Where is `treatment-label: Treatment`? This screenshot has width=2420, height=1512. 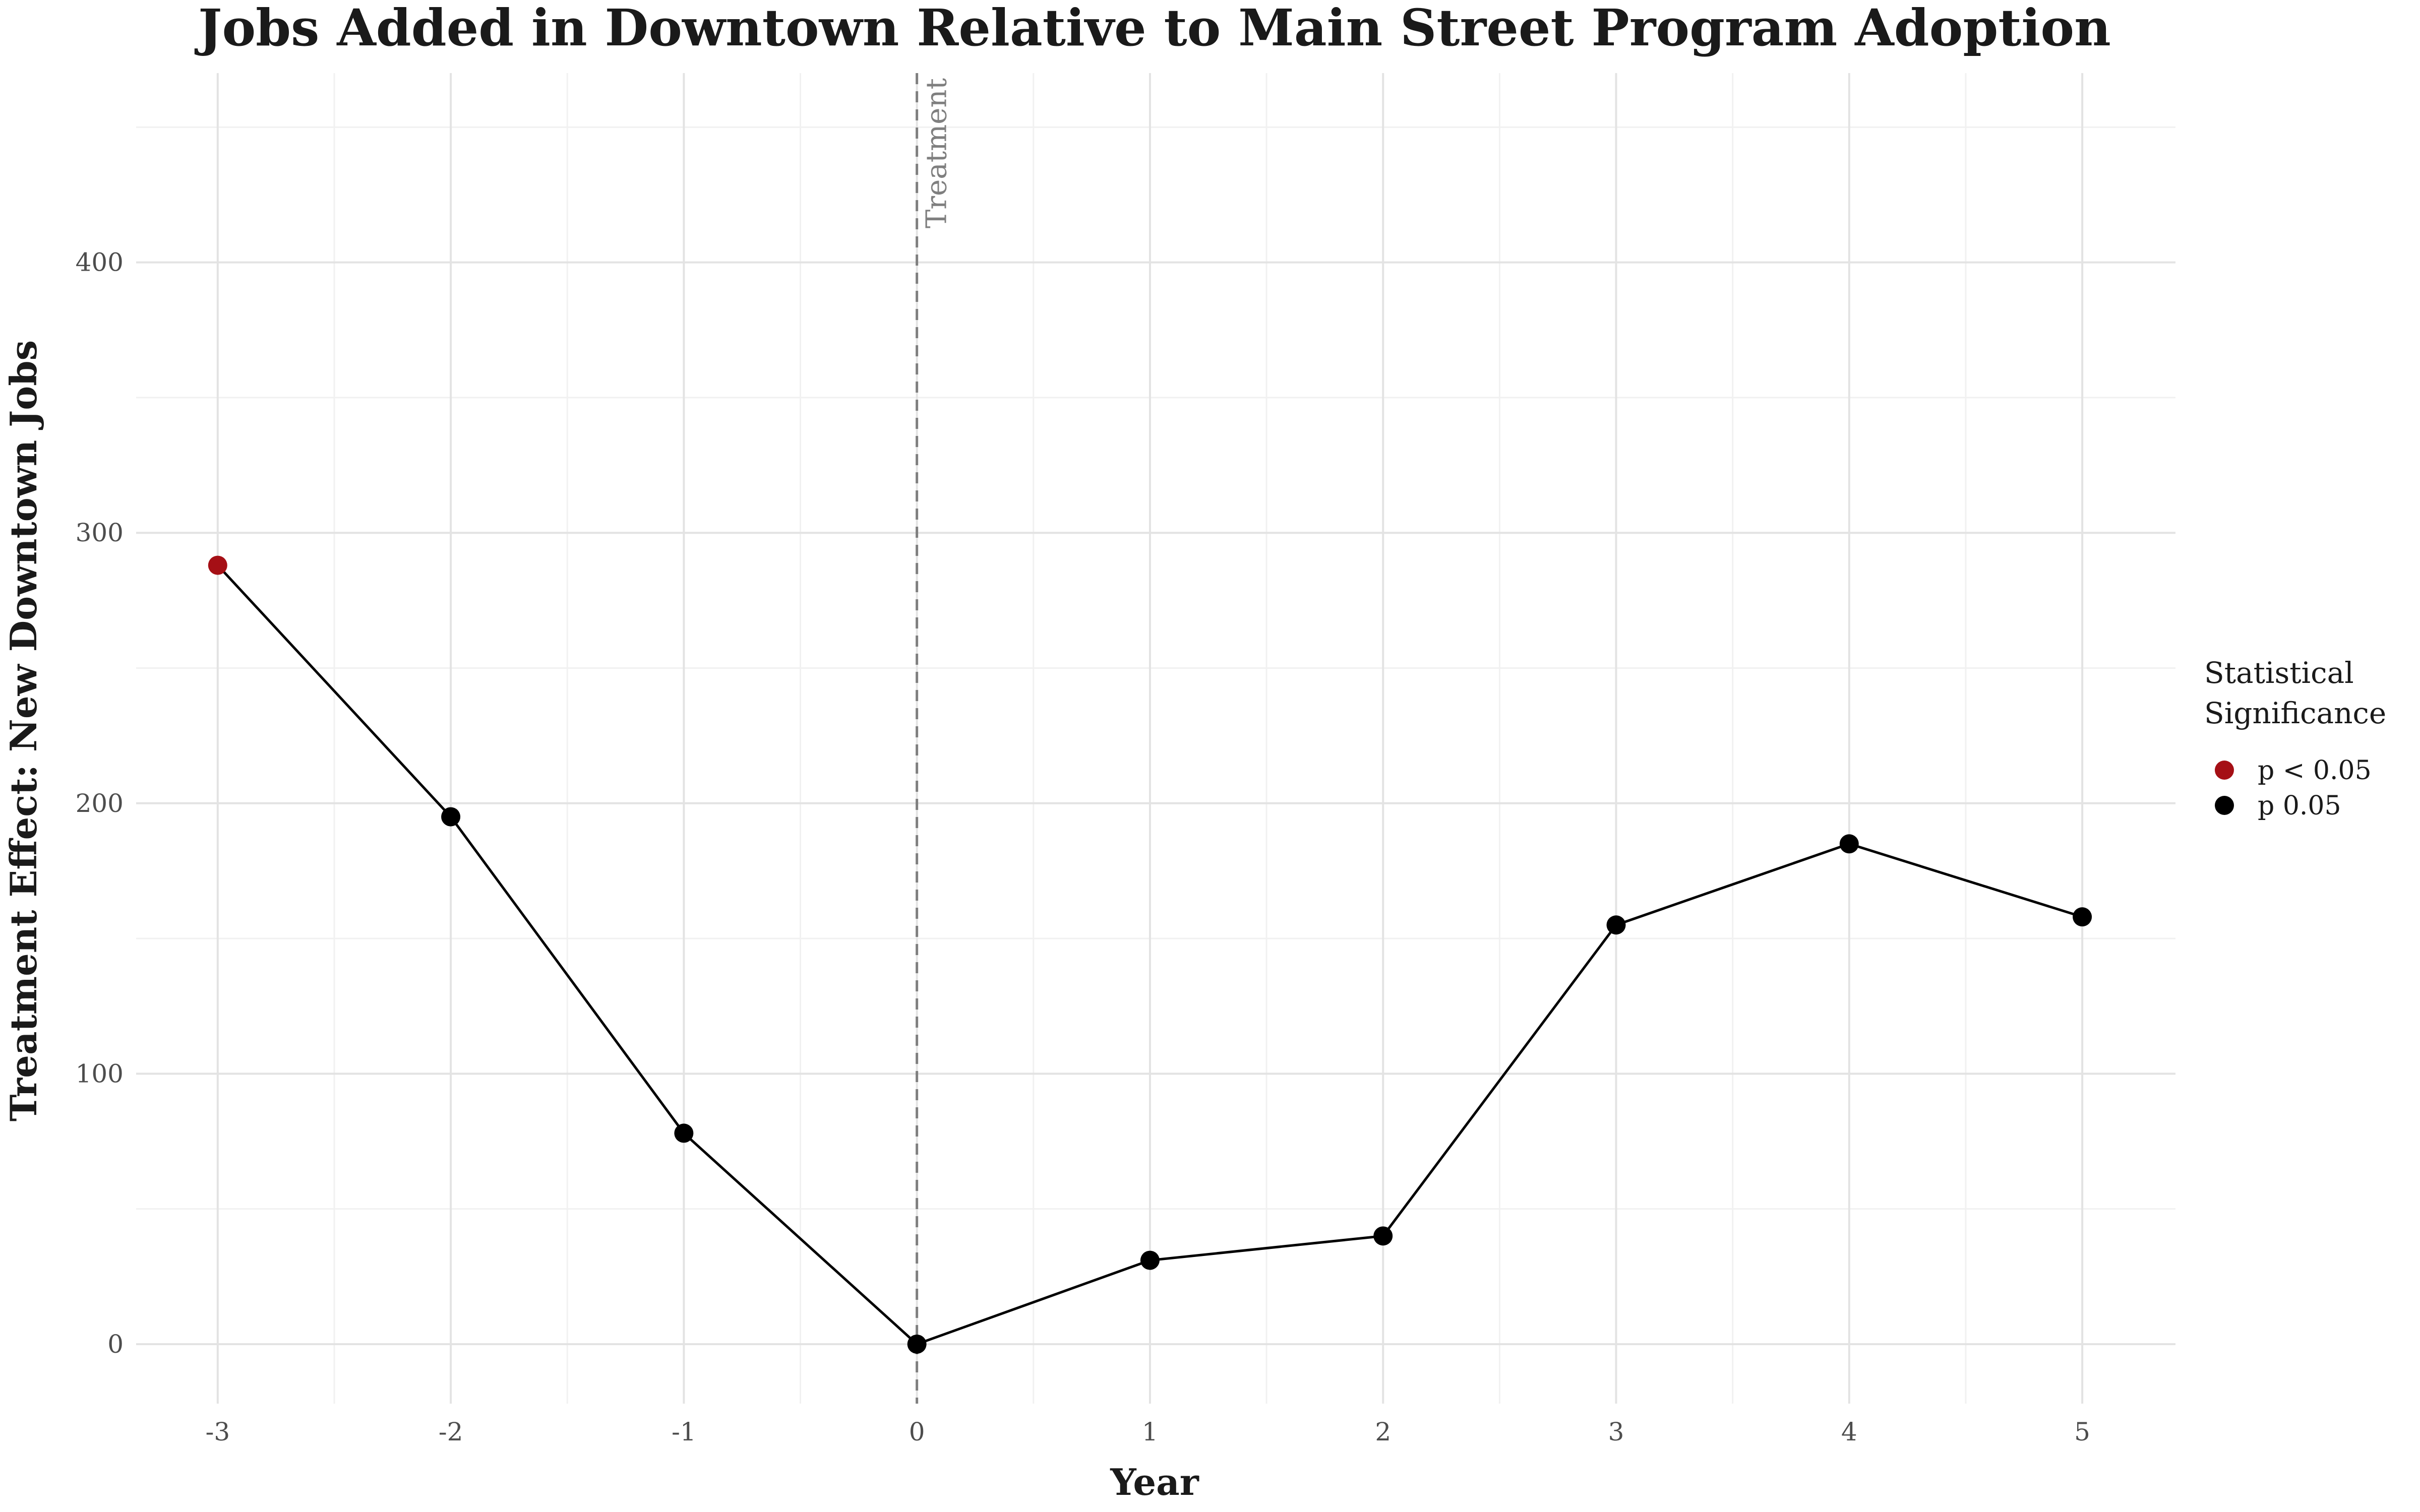 treatment-label: Treatment is located at coordinates (937, 153).